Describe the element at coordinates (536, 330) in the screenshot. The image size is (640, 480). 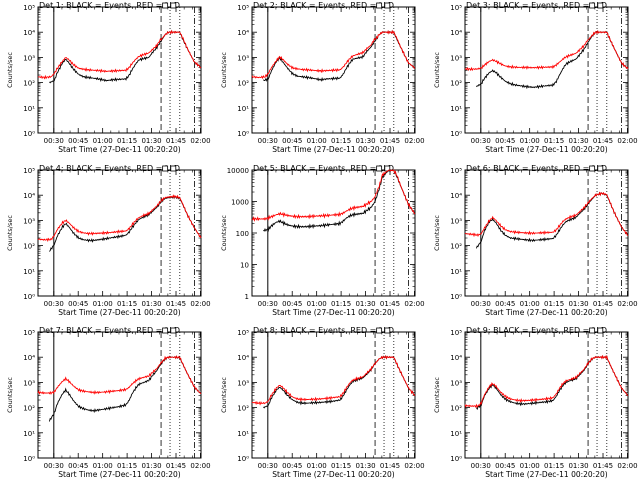
I see `panel-title: Det 9: BLACK = Events, RED = LLD` at that location.